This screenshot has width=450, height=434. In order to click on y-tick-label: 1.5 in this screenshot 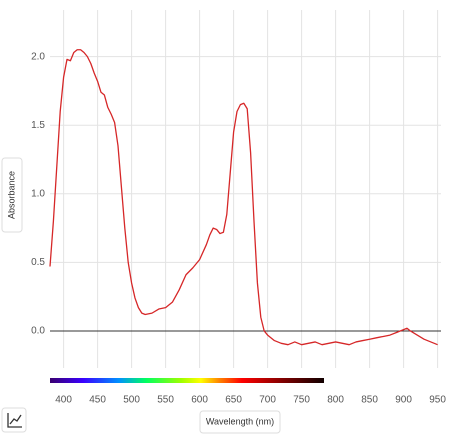, I will do `click(38, 125)`.